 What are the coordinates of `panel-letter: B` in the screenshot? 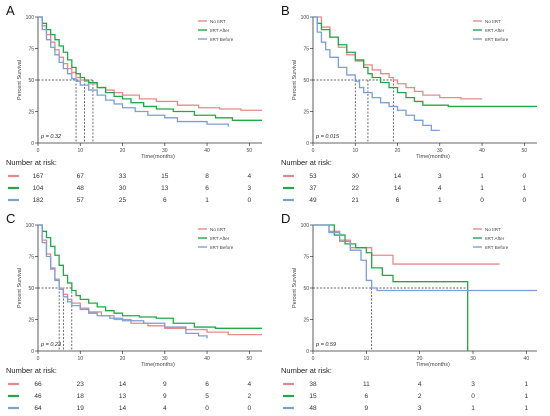 It's located at (285, 10).